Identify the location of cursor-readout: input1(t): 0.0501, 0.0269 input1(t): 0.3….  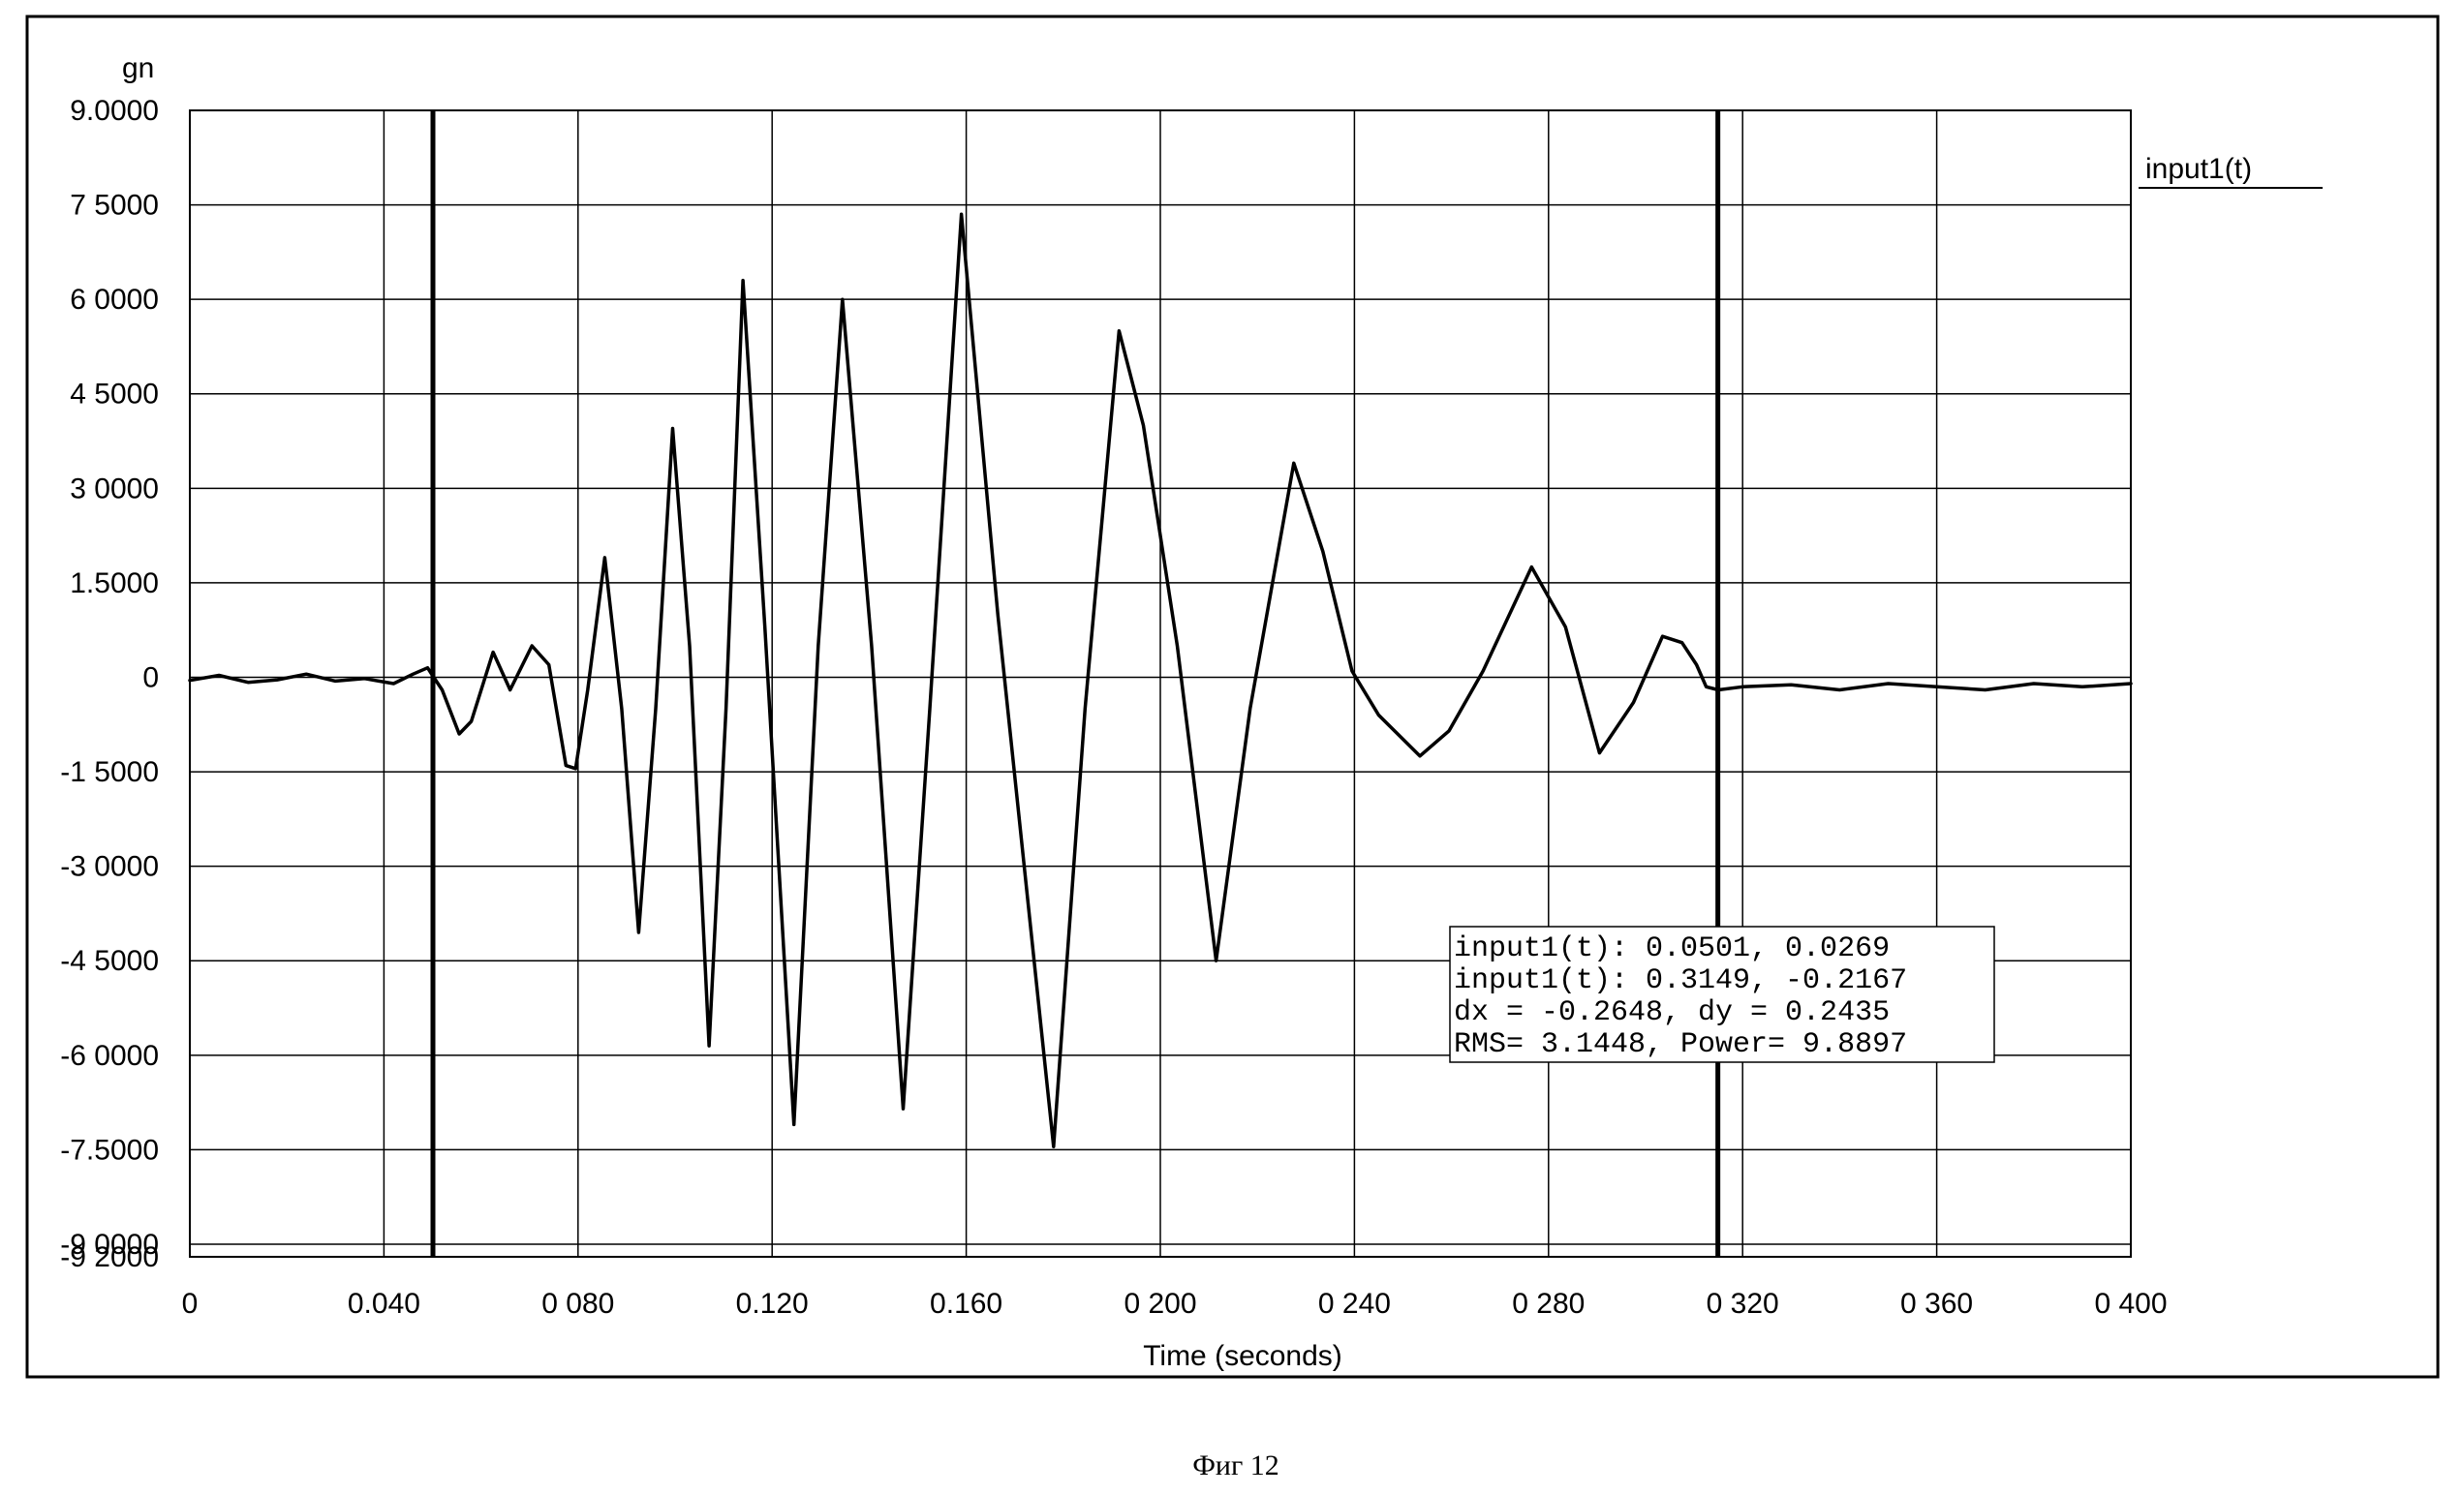
(1722, 994).